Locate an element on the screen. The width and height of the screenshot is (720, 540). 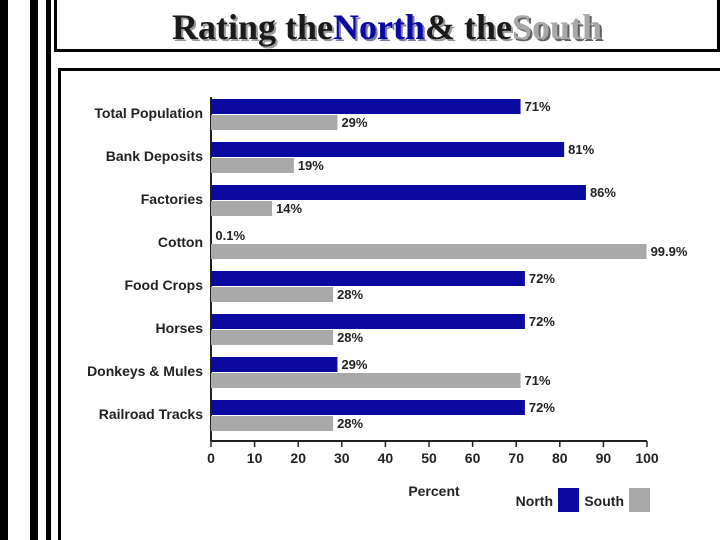
x-tick-label: 100 is located at coordinates (647, 458).